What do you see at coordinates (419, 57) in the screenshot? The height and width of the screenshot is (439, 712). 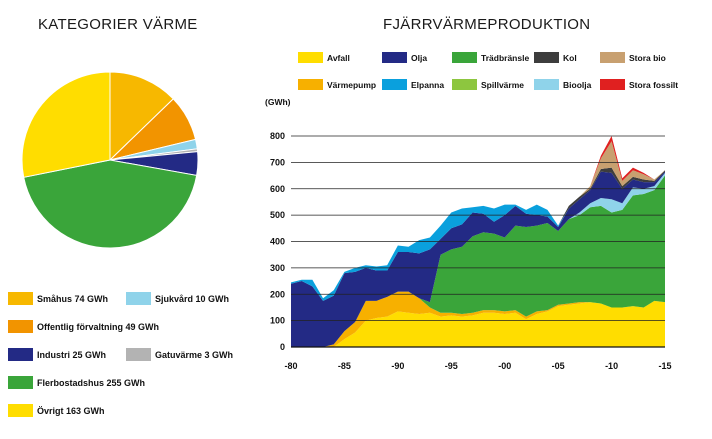 I see `legend-label: Olja` at bounding box center [419, 57].